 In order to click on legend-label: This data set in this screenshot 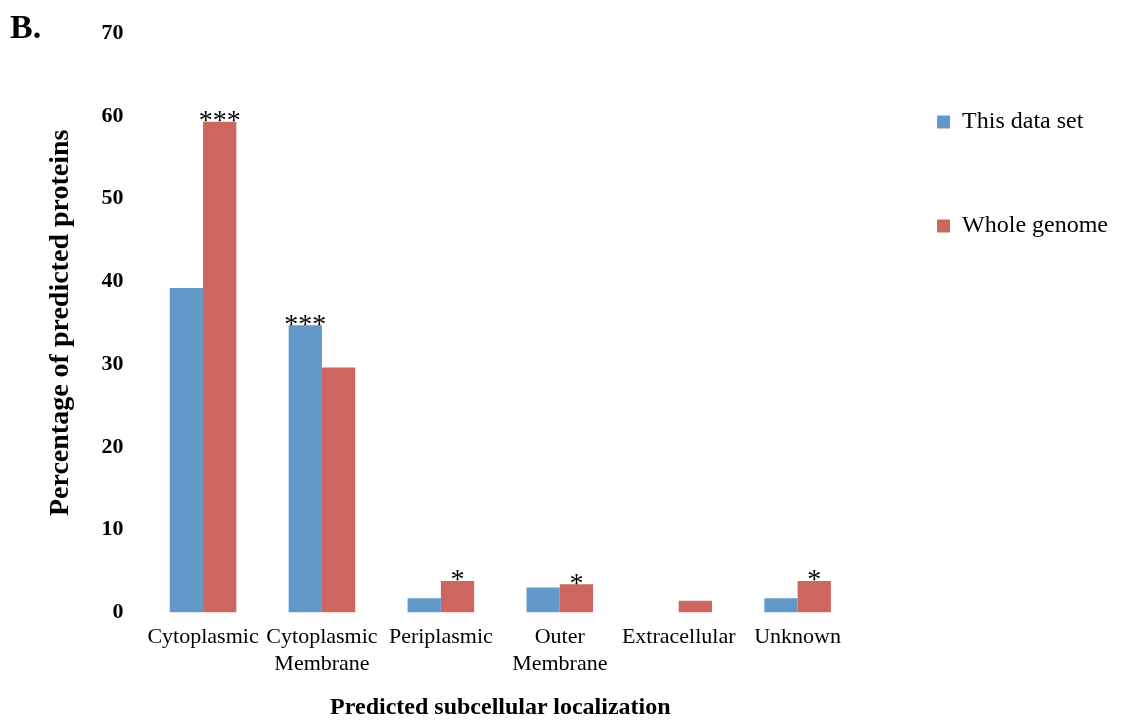, I will do `click(1023, 120)`.